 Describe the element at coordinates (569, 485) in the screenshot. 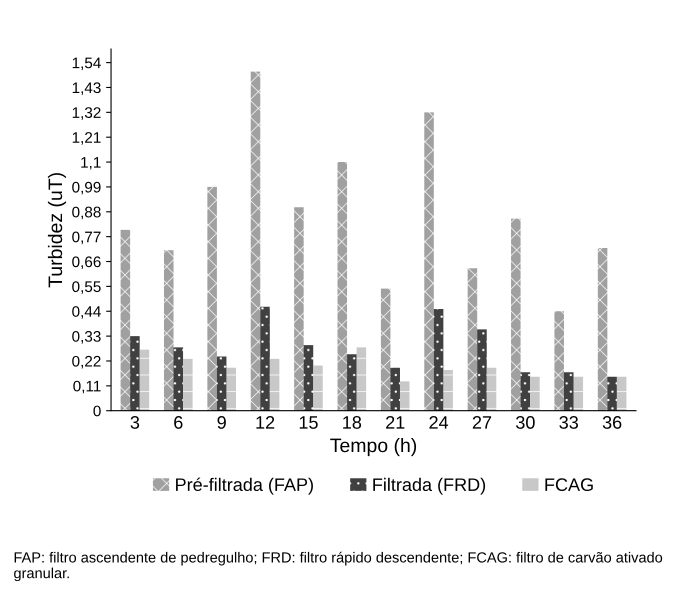

I see `legend-label: FCAG` at that location.